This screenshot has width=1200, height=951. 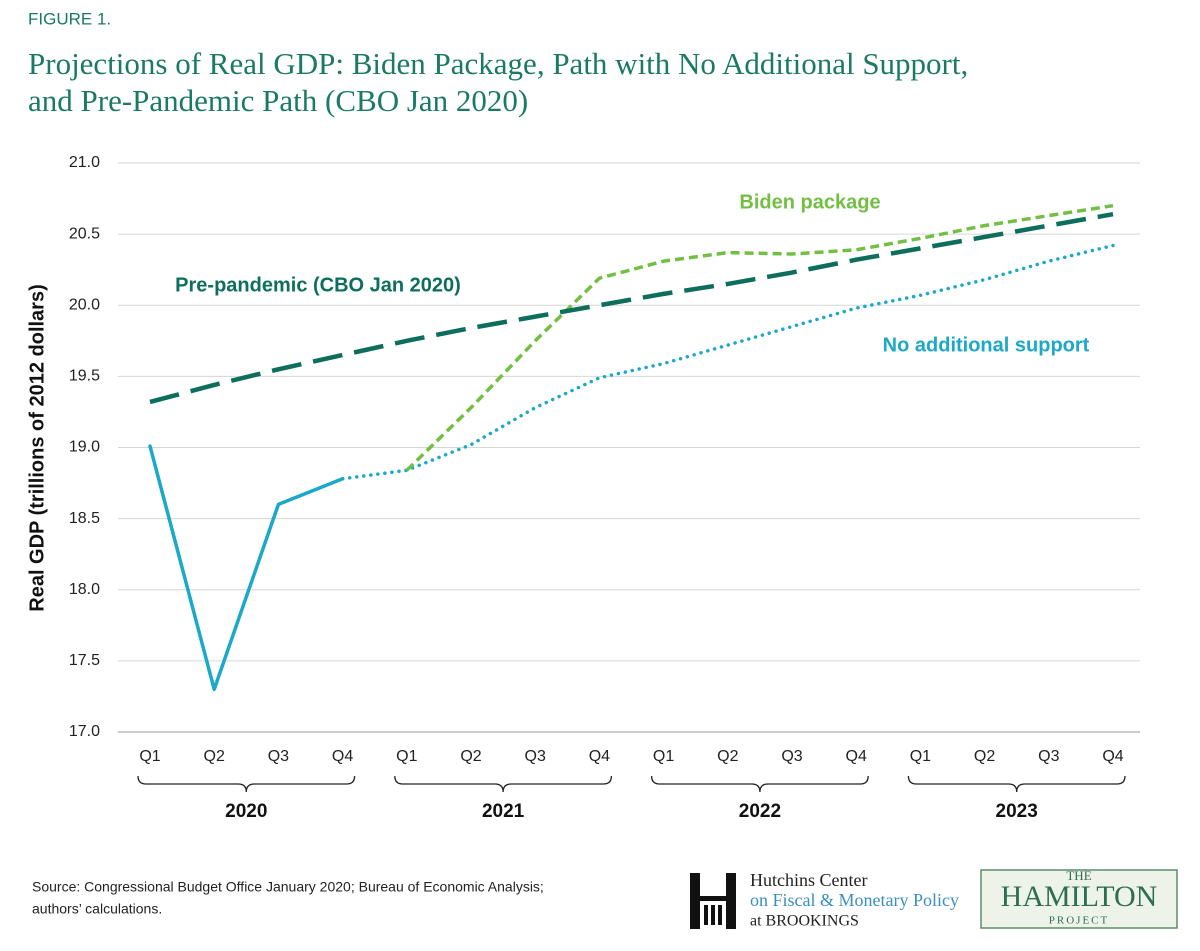 What do you see at coordinates (84, 376) in the screenshot?
I see `y-tick-label: 19.5` at bounding box center [84, 376].